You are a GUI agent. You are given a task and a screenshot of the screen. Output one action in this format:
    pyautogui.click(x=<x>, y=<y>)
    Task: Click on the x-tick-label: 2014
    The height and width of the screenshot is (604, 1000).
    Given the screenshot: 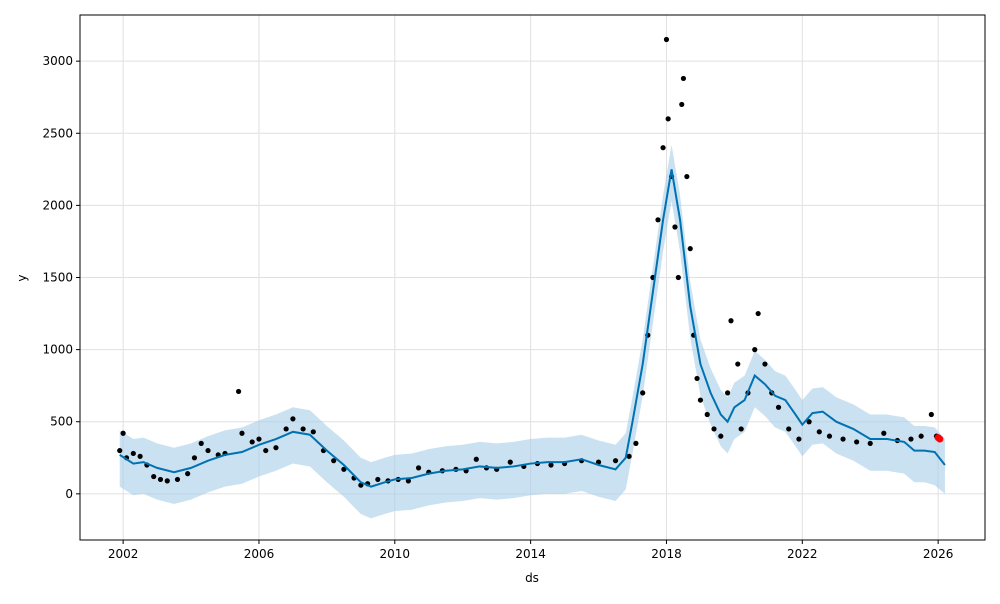 What is the action you would take?
    pyautogui.click(x=530, y=554)
    